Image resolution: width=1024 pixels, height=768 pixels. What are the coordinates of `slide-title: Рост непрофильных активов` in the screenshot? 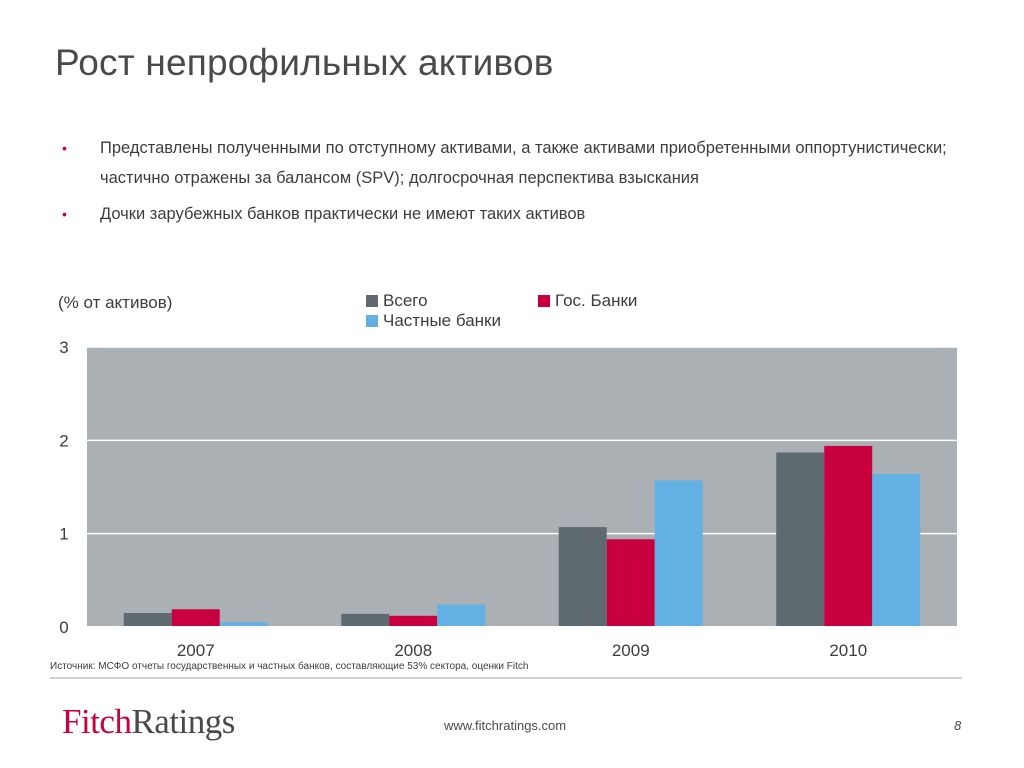 It's located at (304, 62).